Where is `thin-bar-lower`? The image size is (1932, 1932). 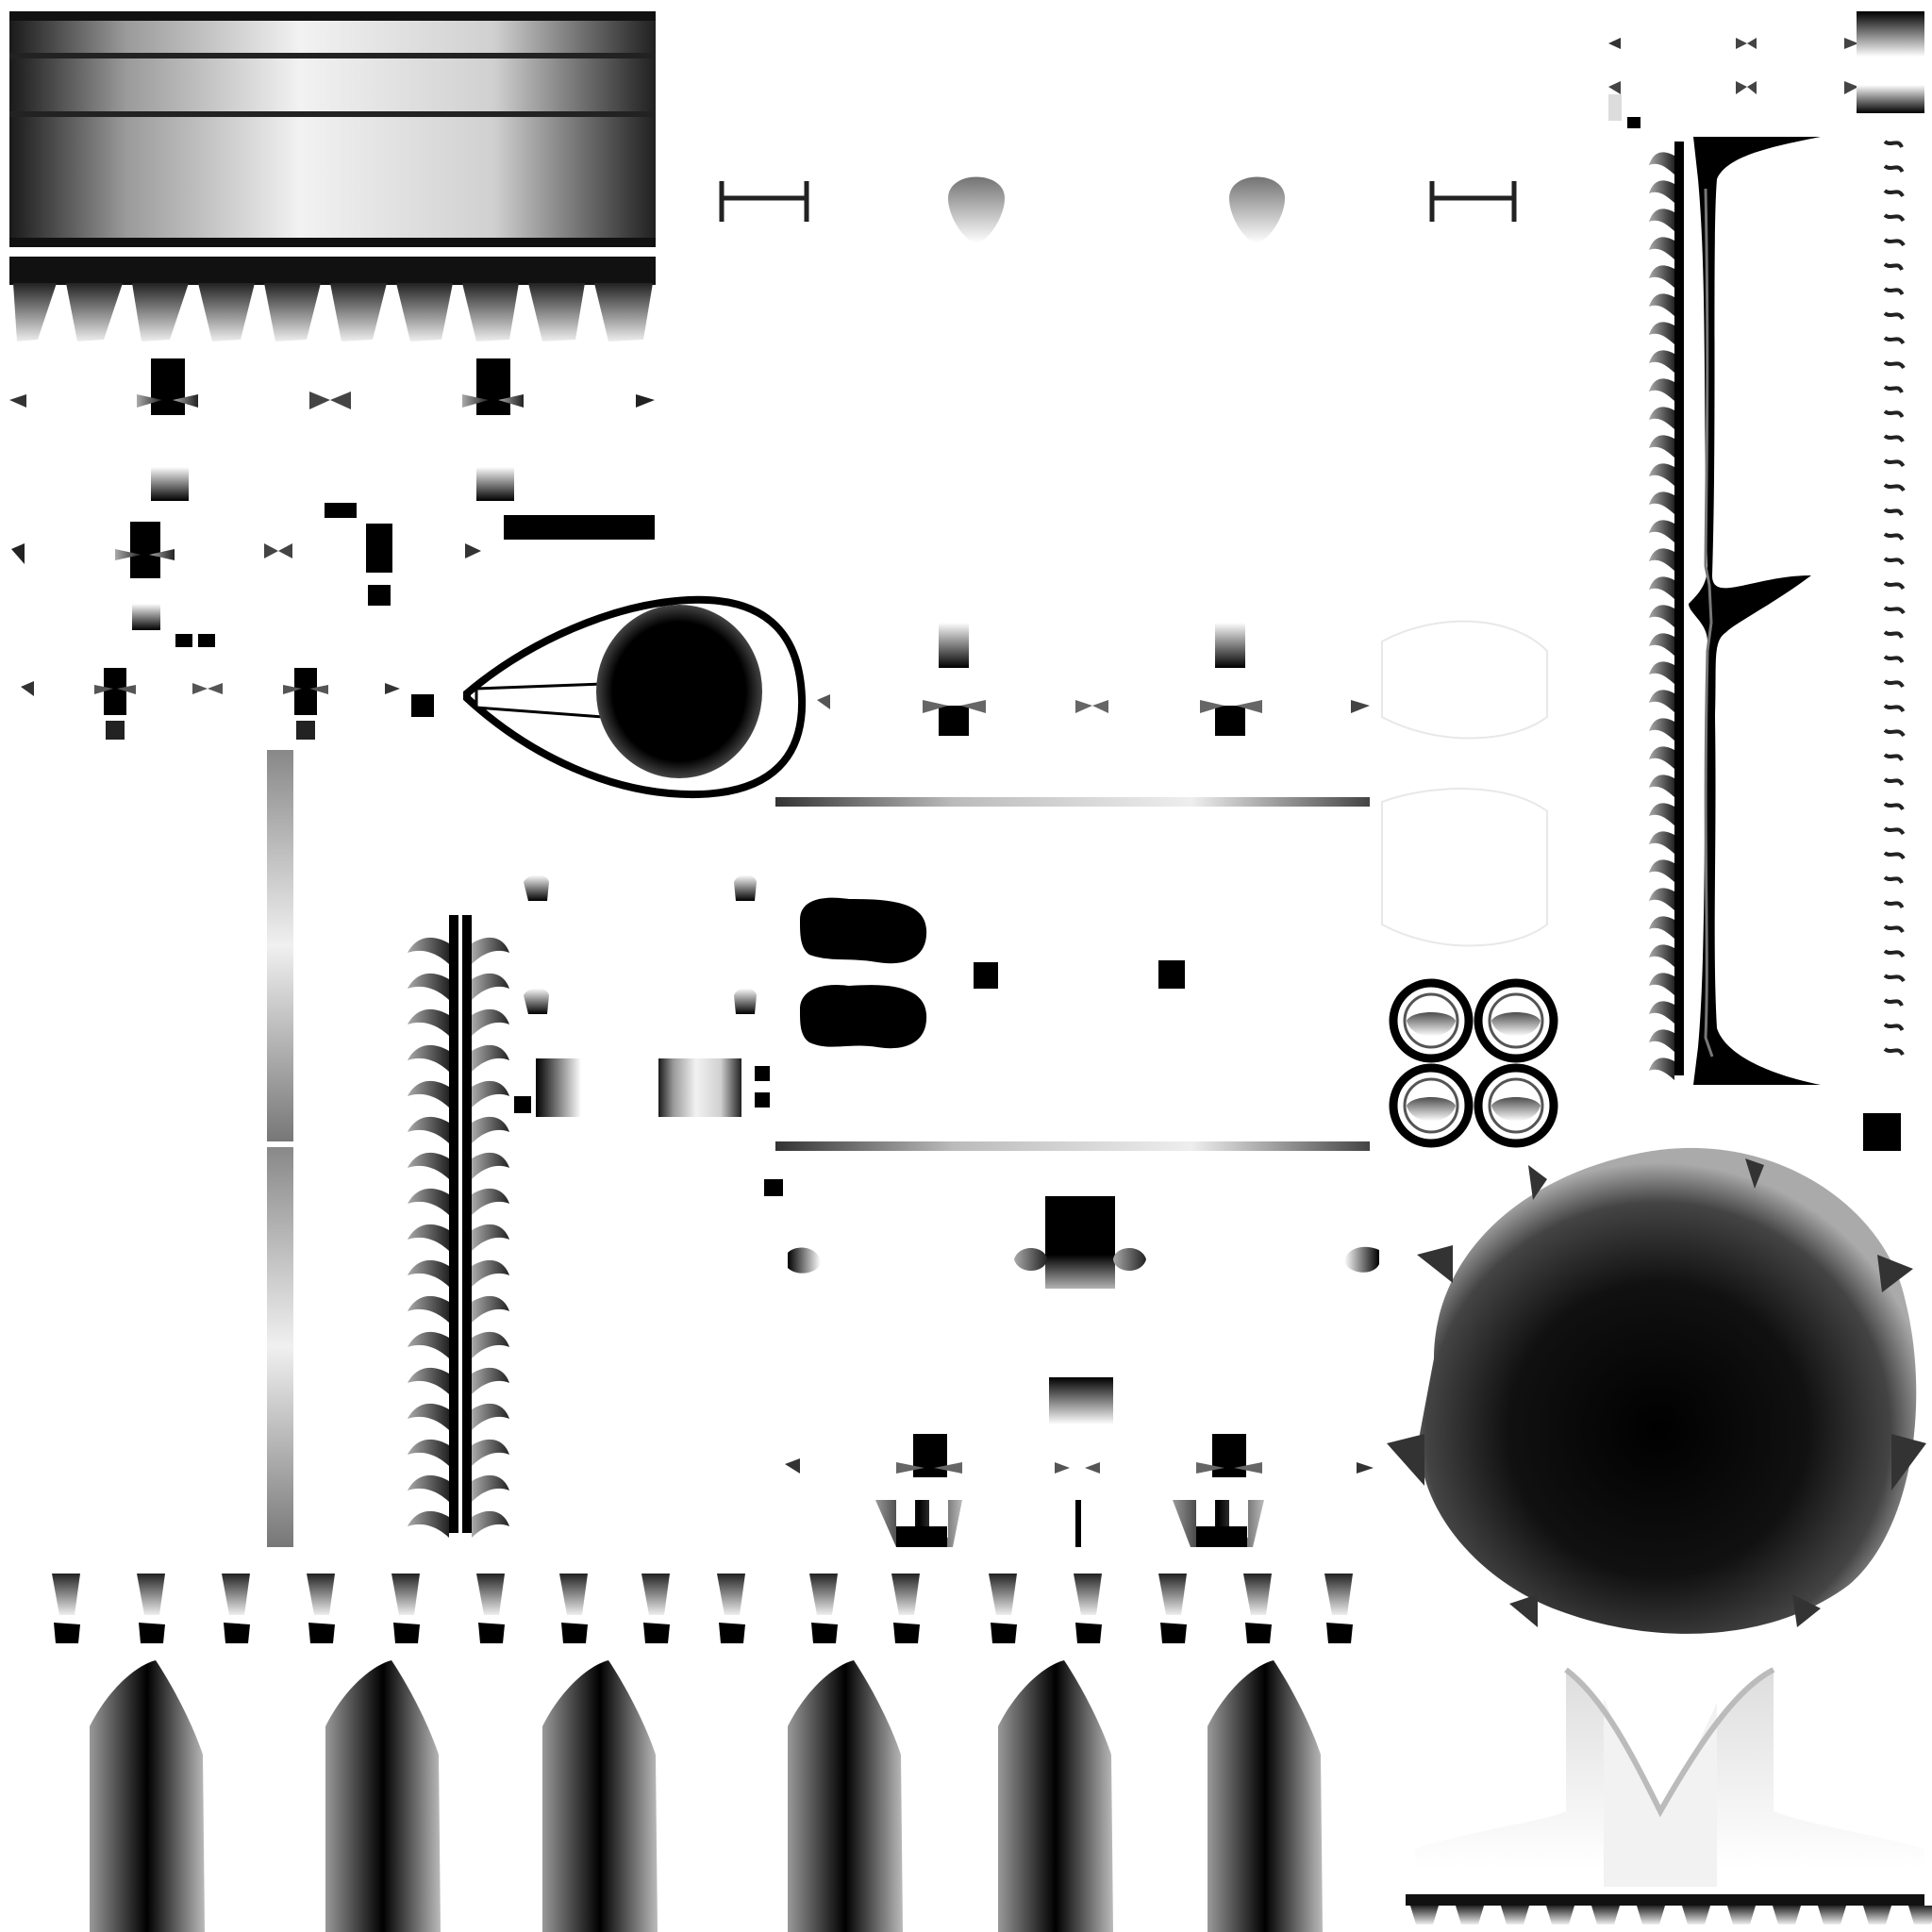 thin-bar-lower is located at coordinates (1072, 1146).